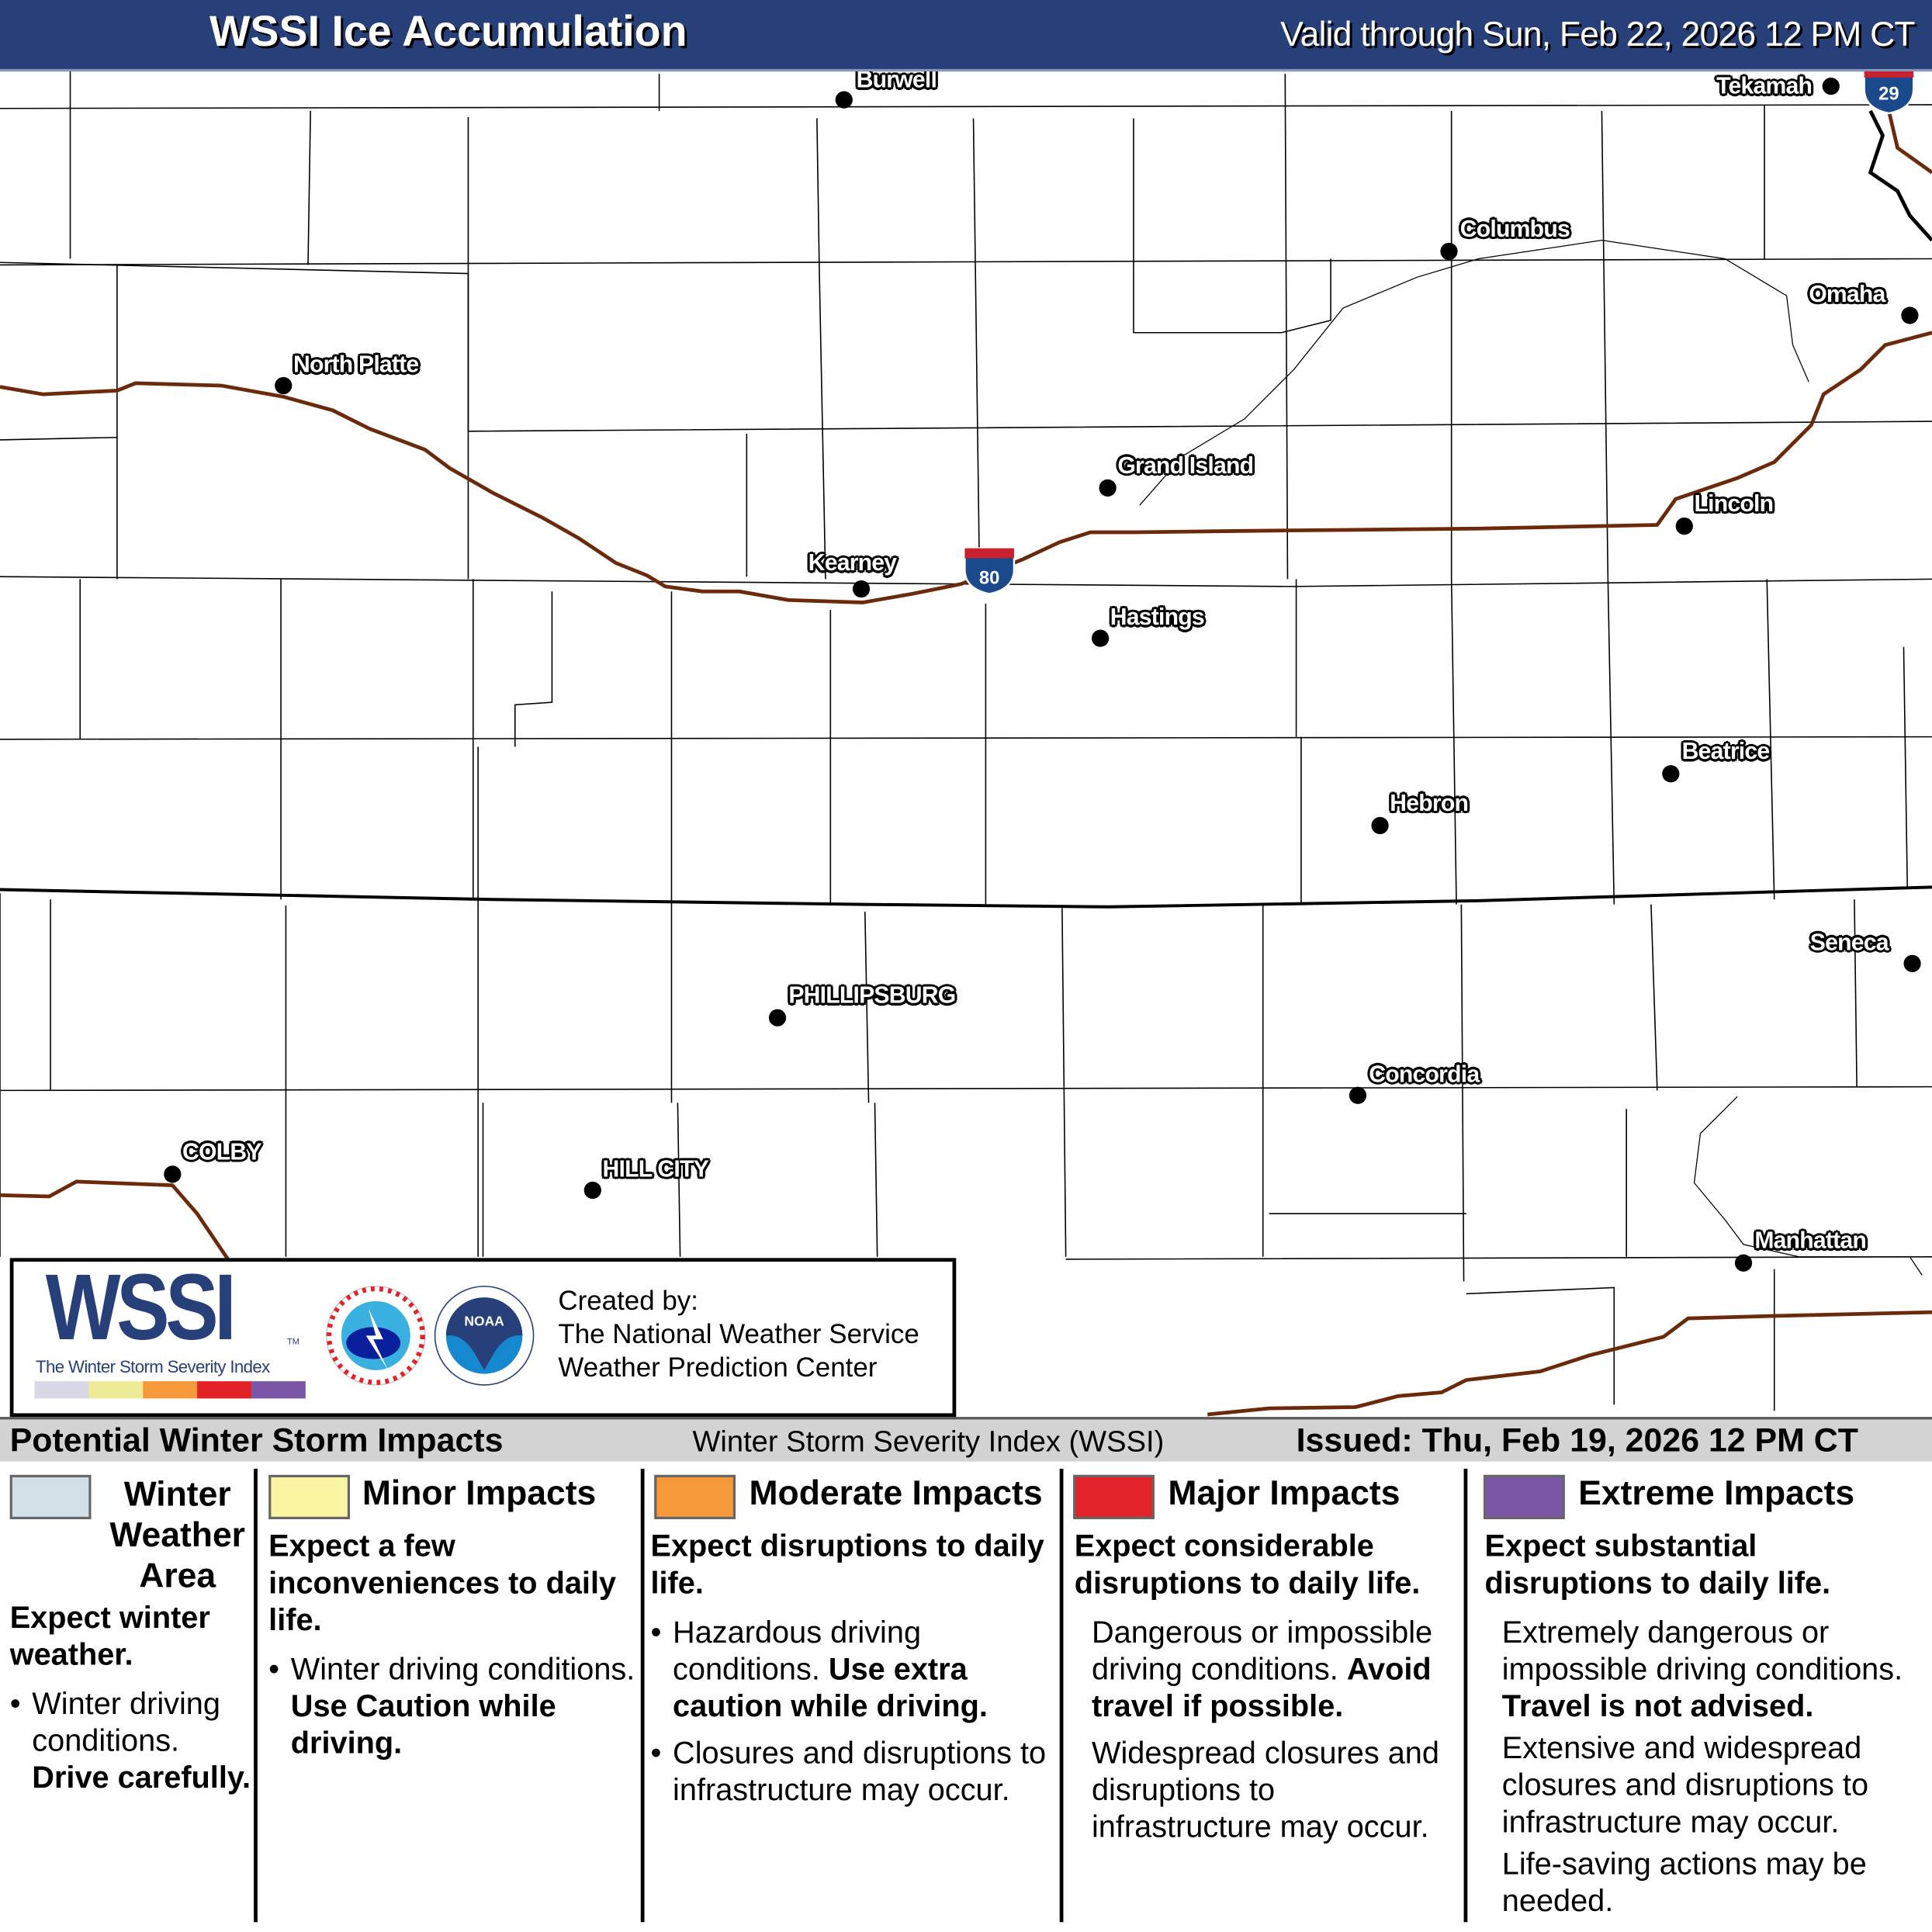 The image size is (1932, 1932). What do you see at coordinates (896, 1492) in the screenshot?
I see `category-label: Moderate Impacts` at bounding box center [896, 1492].